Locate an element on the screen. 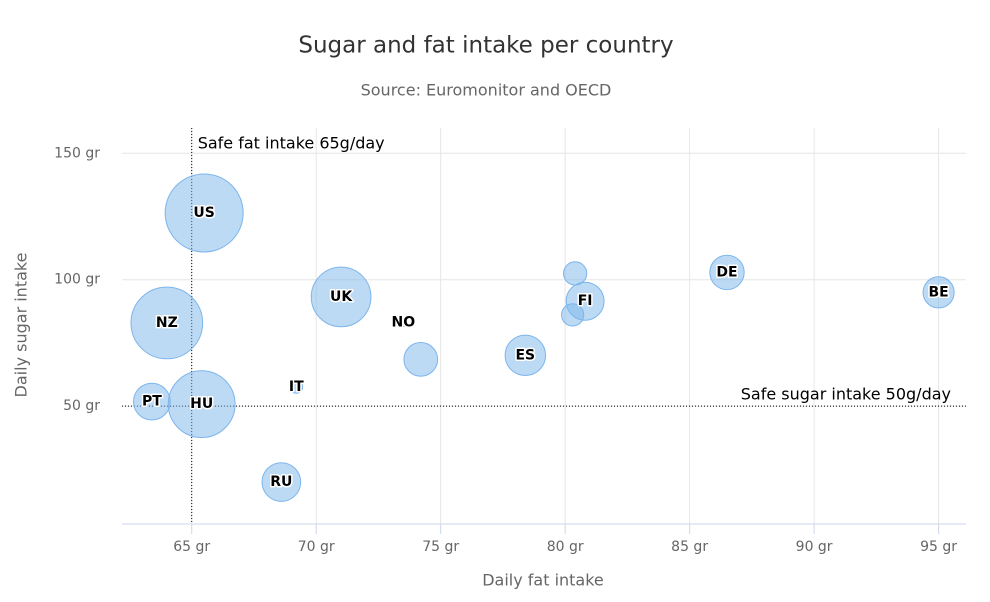  data-label: BE is located at coordinates (938, 292).